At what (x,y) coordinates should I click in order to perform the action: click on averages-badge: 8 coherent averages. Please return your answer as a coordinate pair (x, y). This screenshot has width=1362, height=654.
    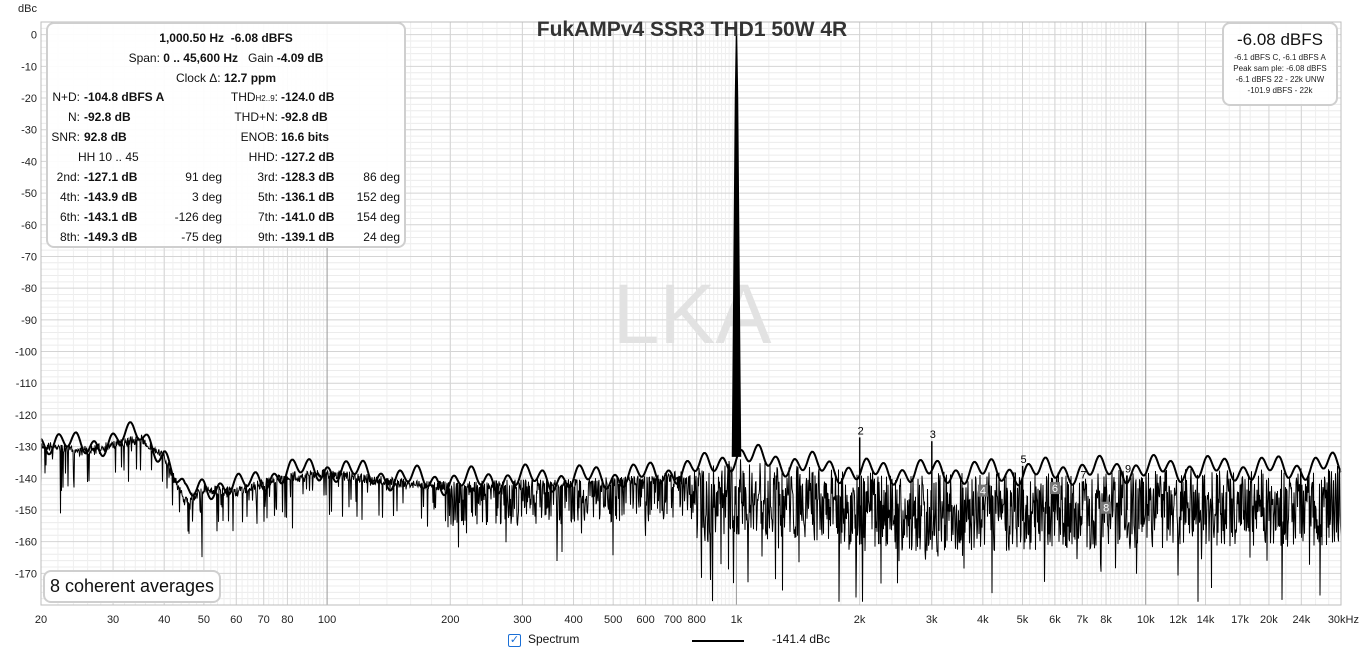
    Looking at the image, I should click on (132, 586).